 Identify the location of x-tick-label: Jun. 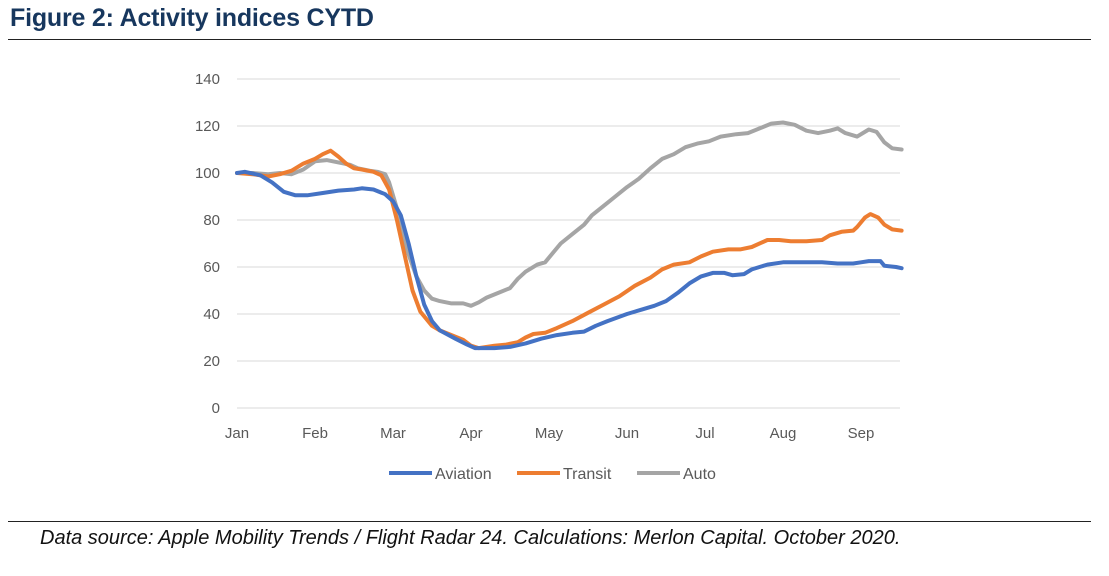
(627, 433).